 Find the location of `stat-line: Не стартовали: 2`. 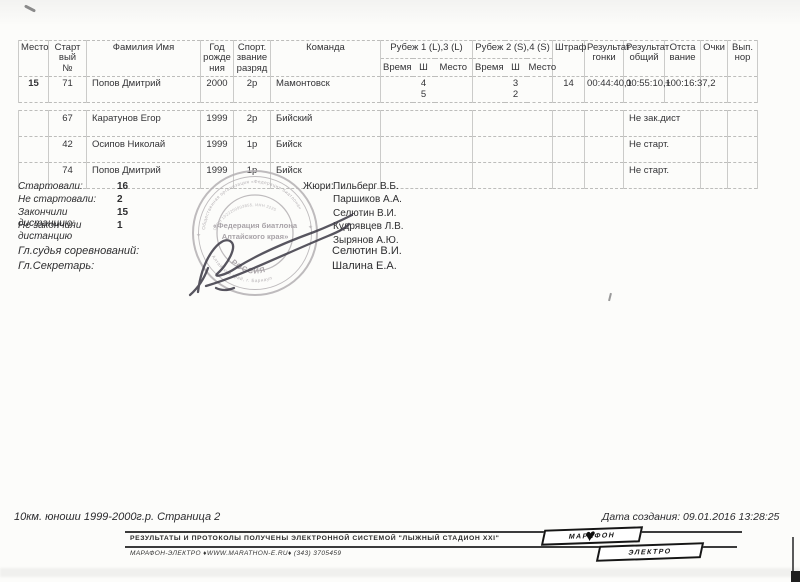

stat-line: Не стартовали: 2 is located at coordinates (73, 200).